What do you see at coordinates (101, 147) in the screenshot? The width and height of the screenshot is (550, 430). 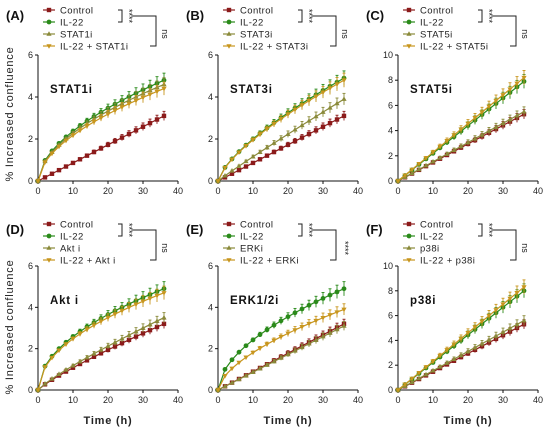 I see `series-control` at bounding box center [101, 147].